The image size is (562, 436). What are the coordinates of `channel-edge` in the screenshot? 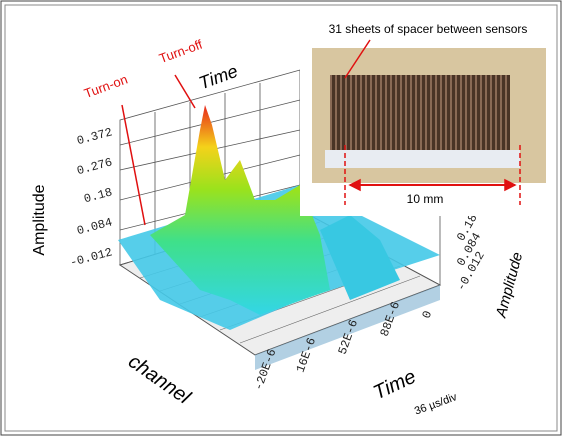 It's located at (347, 327).